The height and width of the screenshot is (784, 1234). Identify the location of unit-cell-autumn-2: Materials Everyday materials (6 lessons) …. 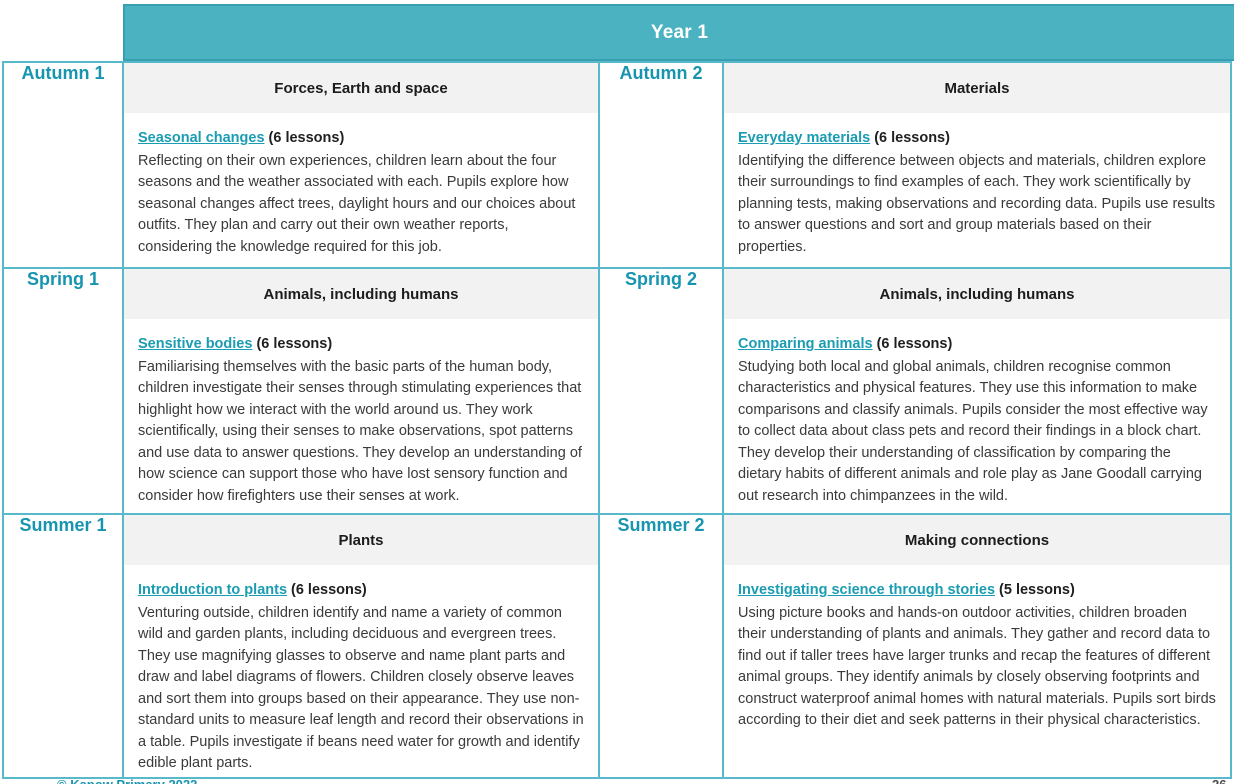
(977, 165).